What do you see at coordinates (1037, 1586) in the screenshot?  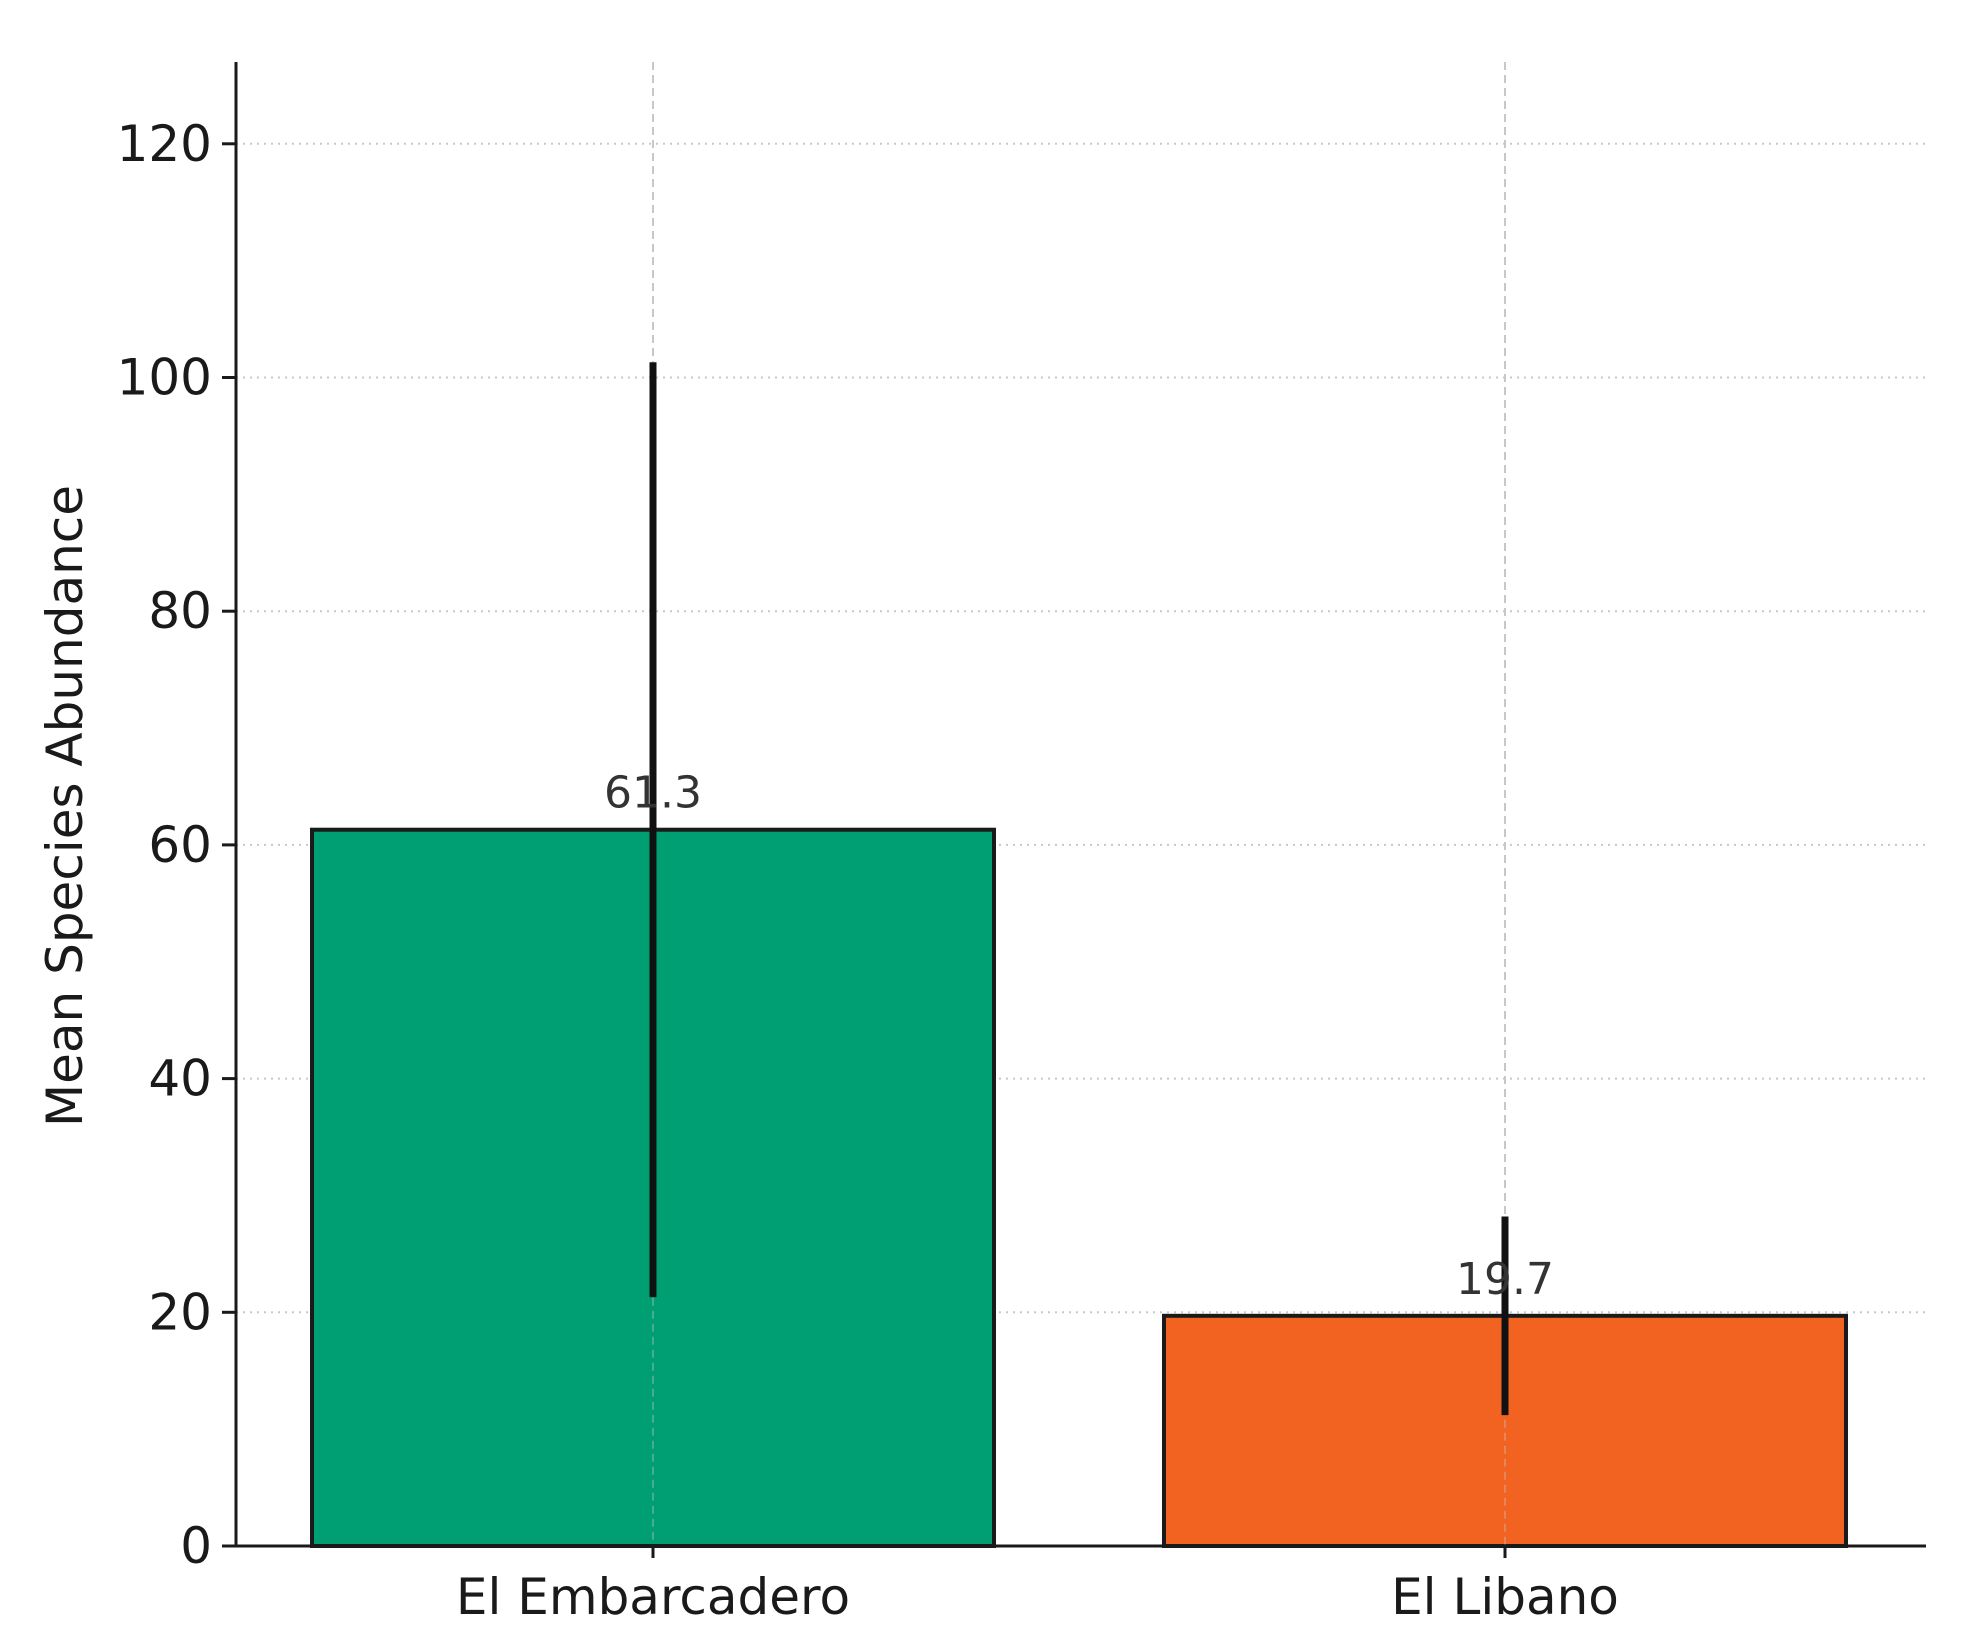 I see `x-categories: El Embarcadero El Libano` at bounding box center [1037, 1586].